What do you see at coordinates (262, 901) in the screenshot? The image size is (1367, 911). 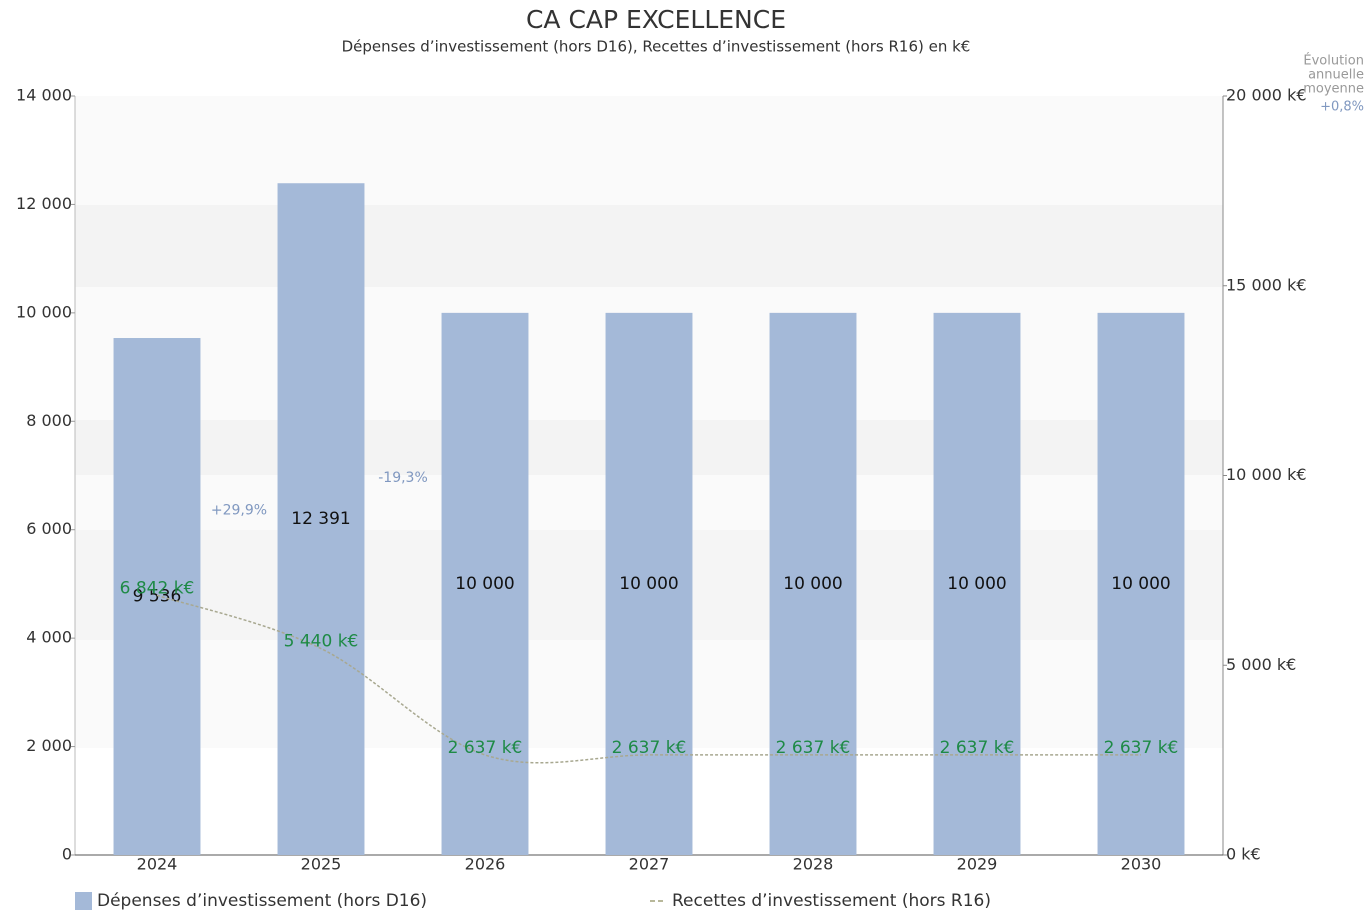 I see `legend-label: Dépenses d’investissement (hors D16)` at bounding box center [262, 901].